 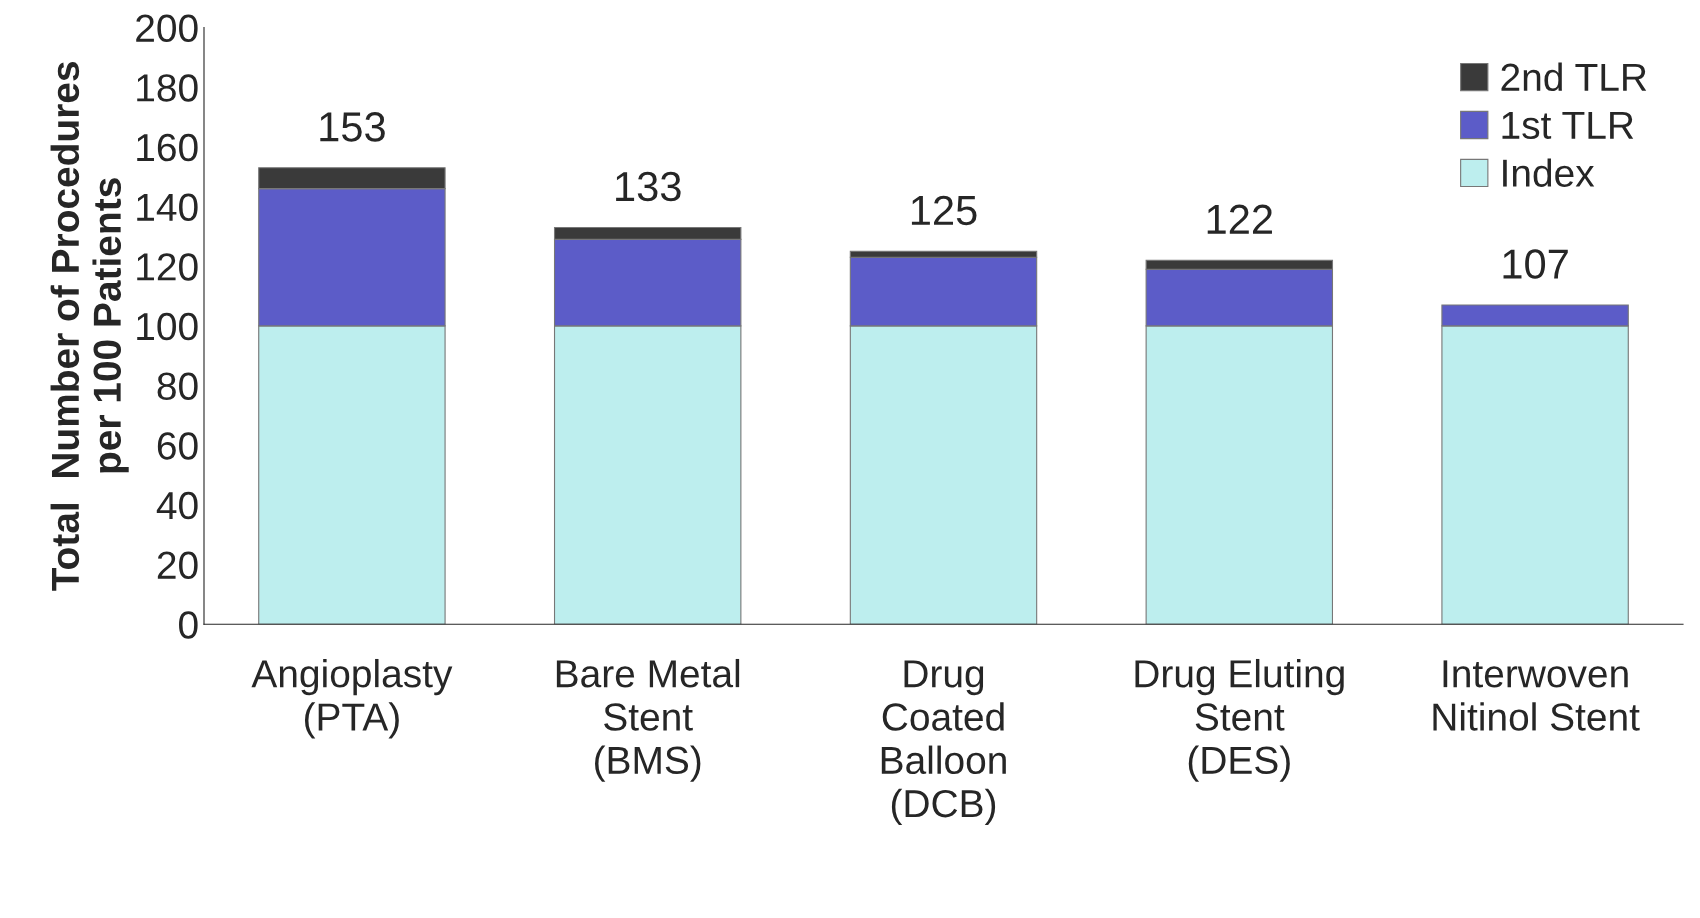 What do you see at coordinates (1574, 77) in the screenshot?
I see `legend-label: 2nd TLR` at bounding box center [1574, 77].